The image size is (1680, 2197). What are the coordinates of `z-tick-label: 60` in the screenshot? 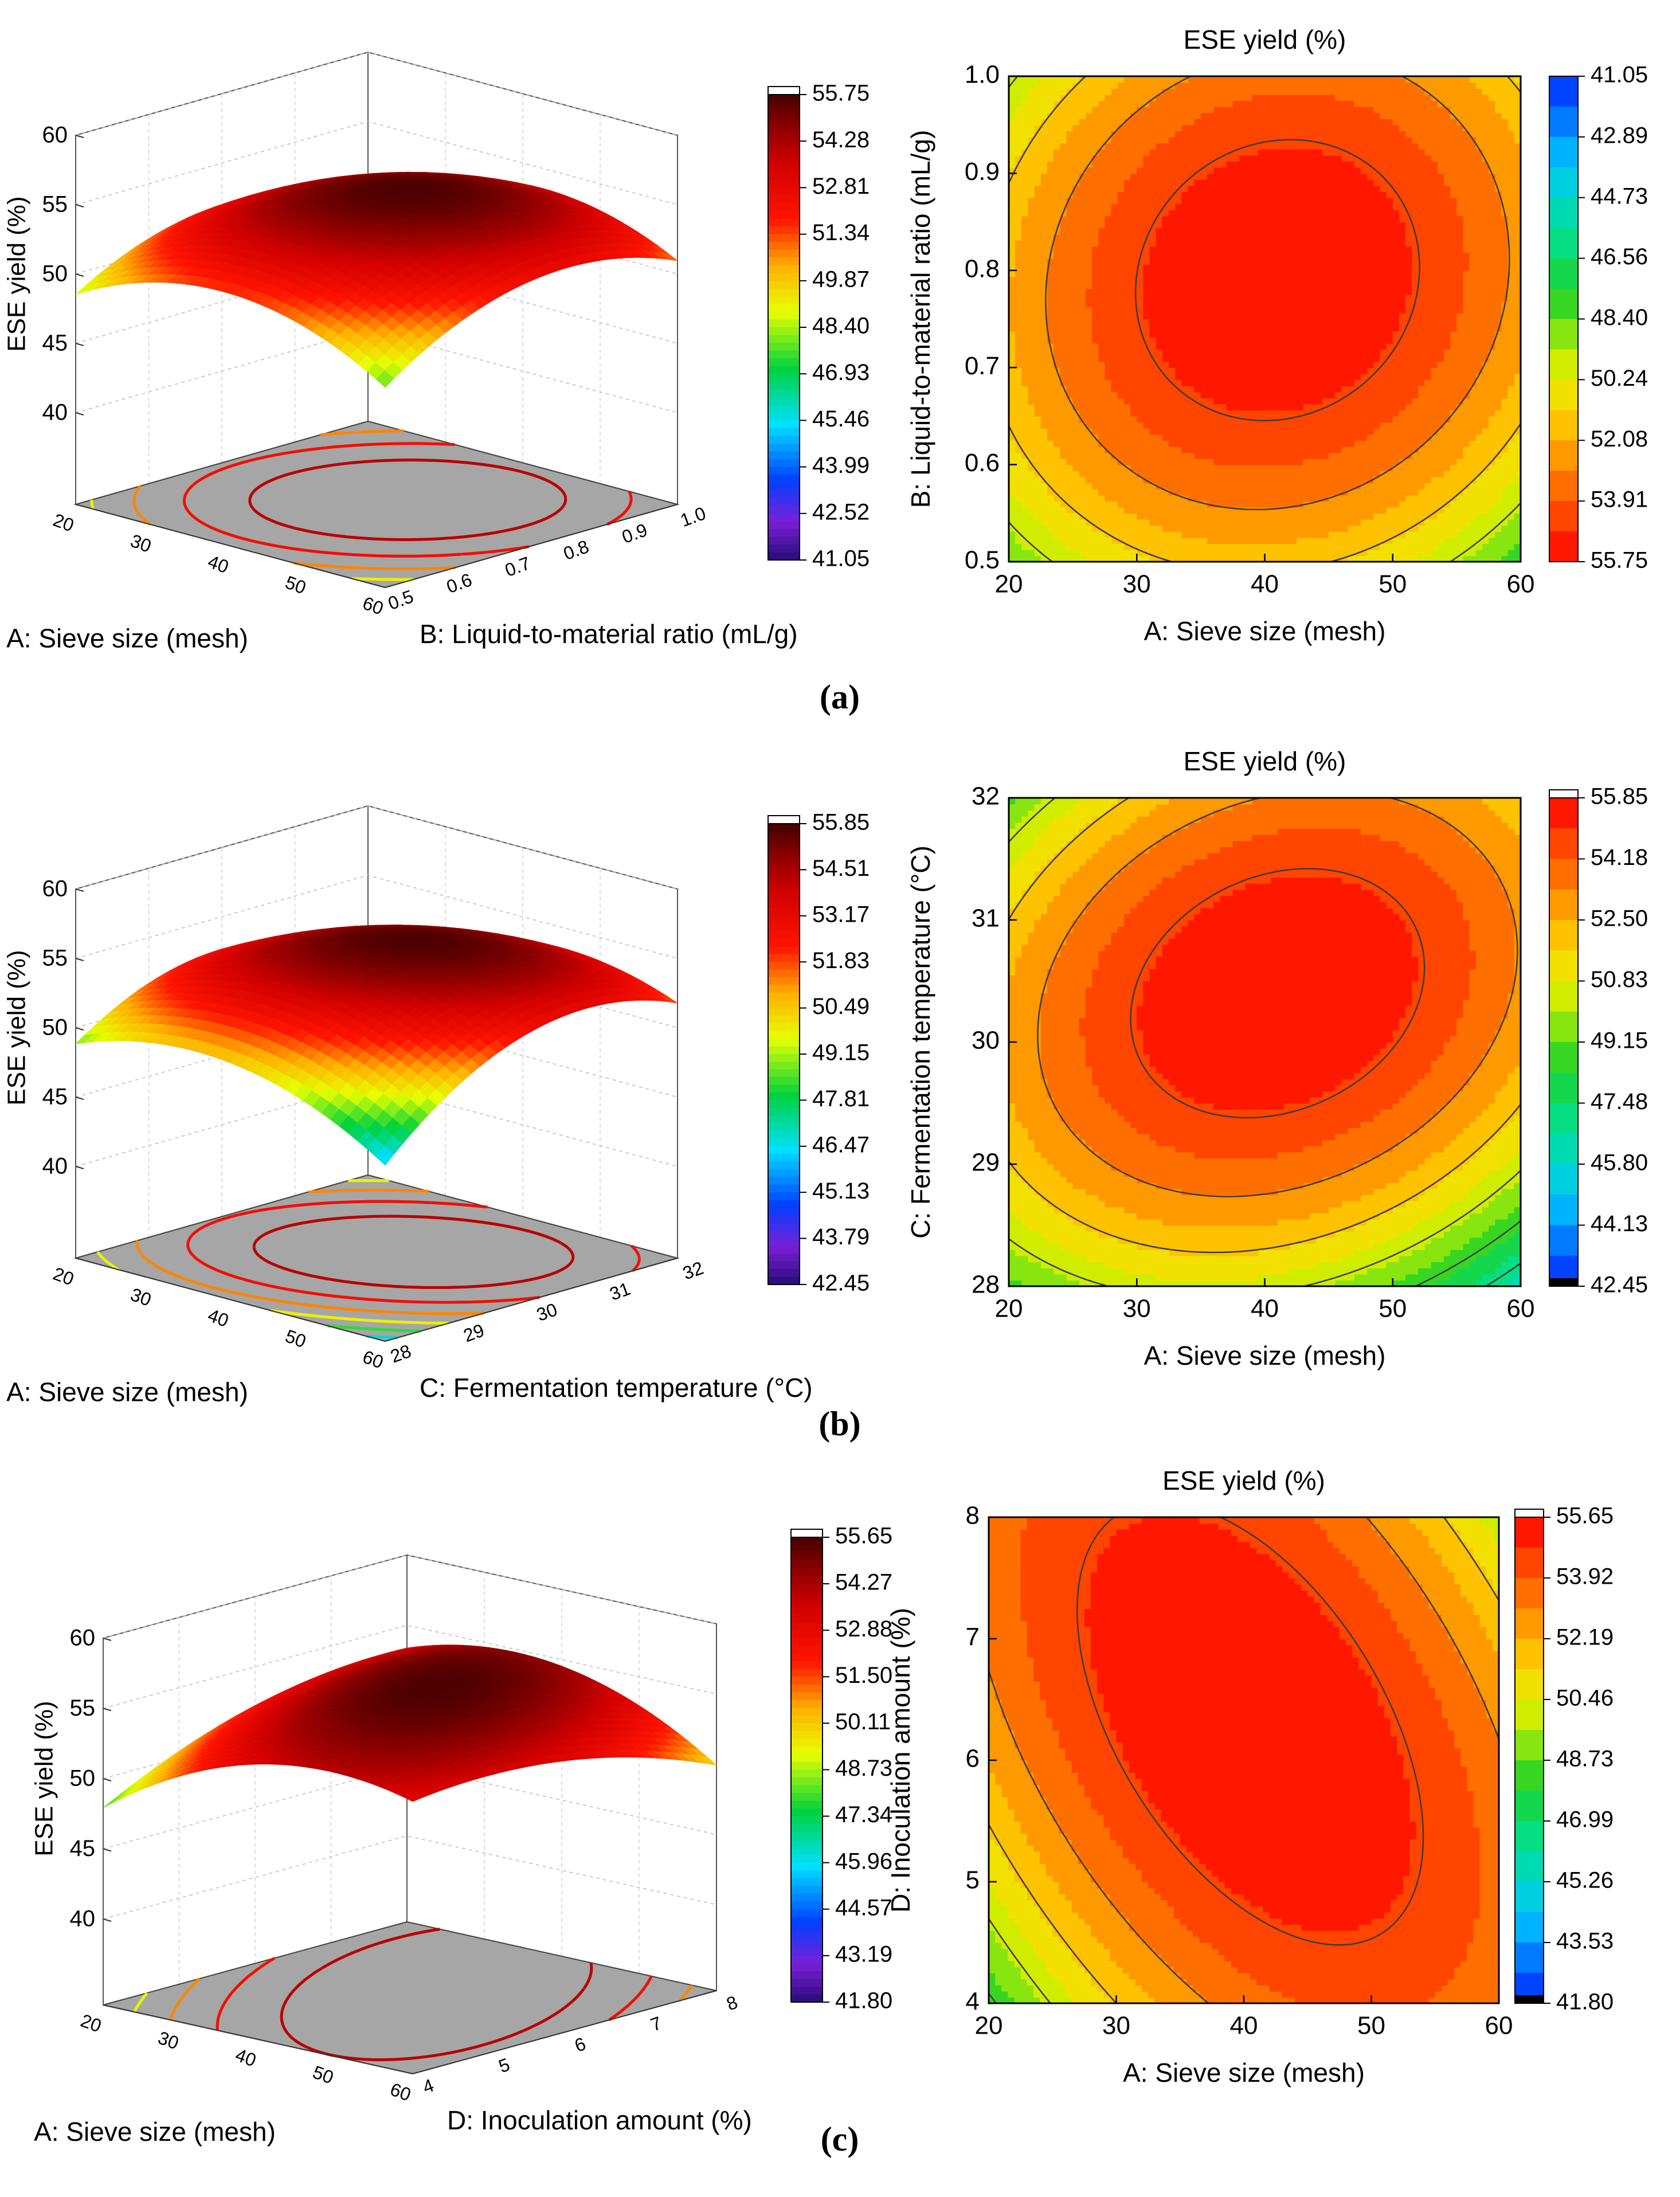 It's located at (55, 135).